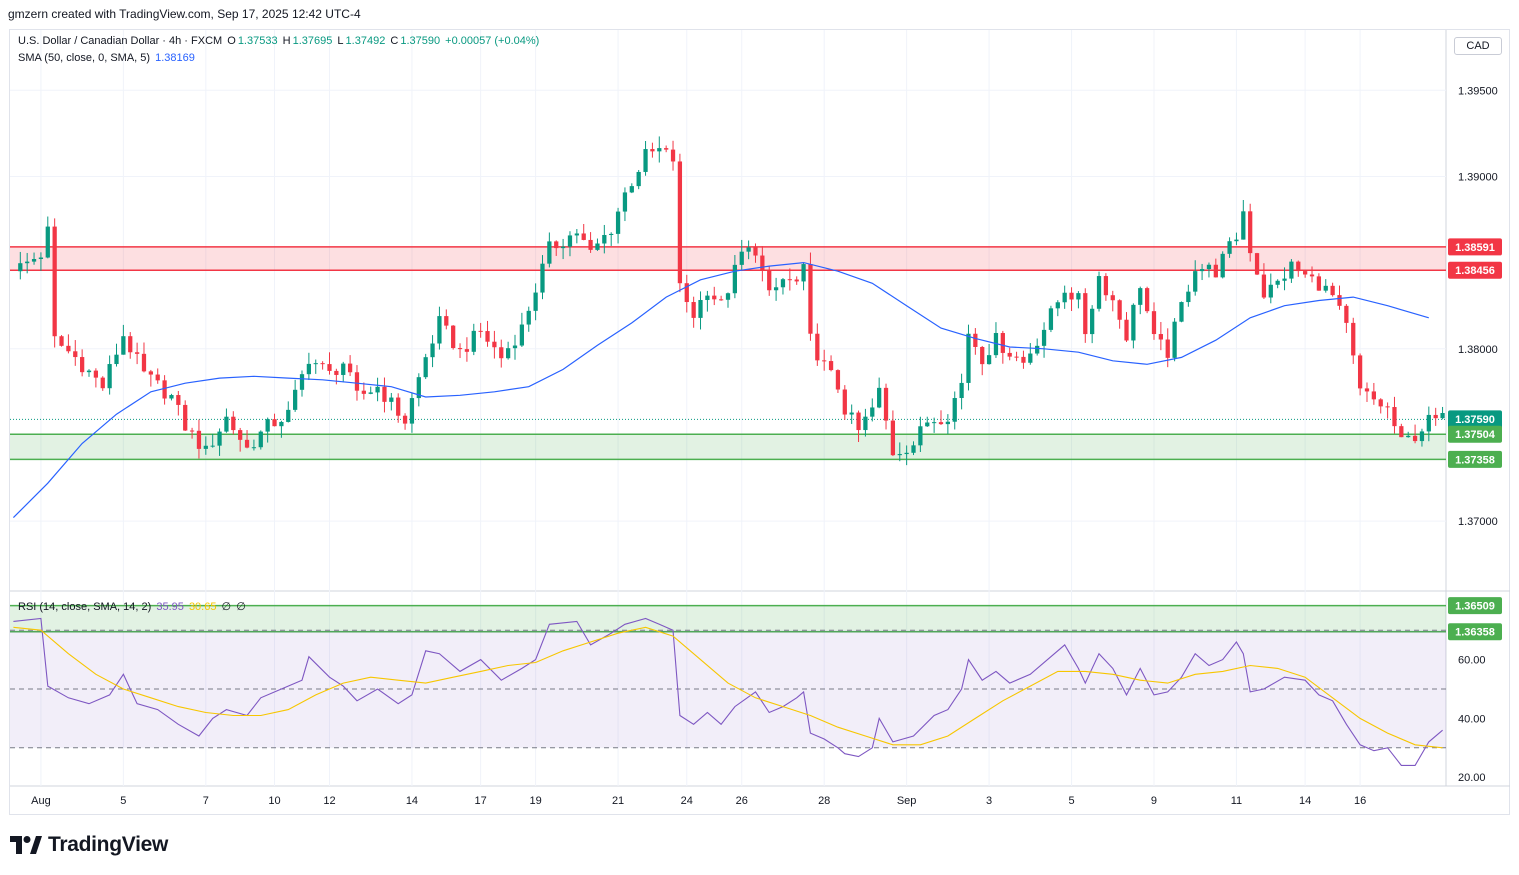 This screenshot has height=875, width=1519. What do you see at coordinates (907, 801) in the screenshot?
I see `time-tick-label: Sep` at bounding box center [907, 801].